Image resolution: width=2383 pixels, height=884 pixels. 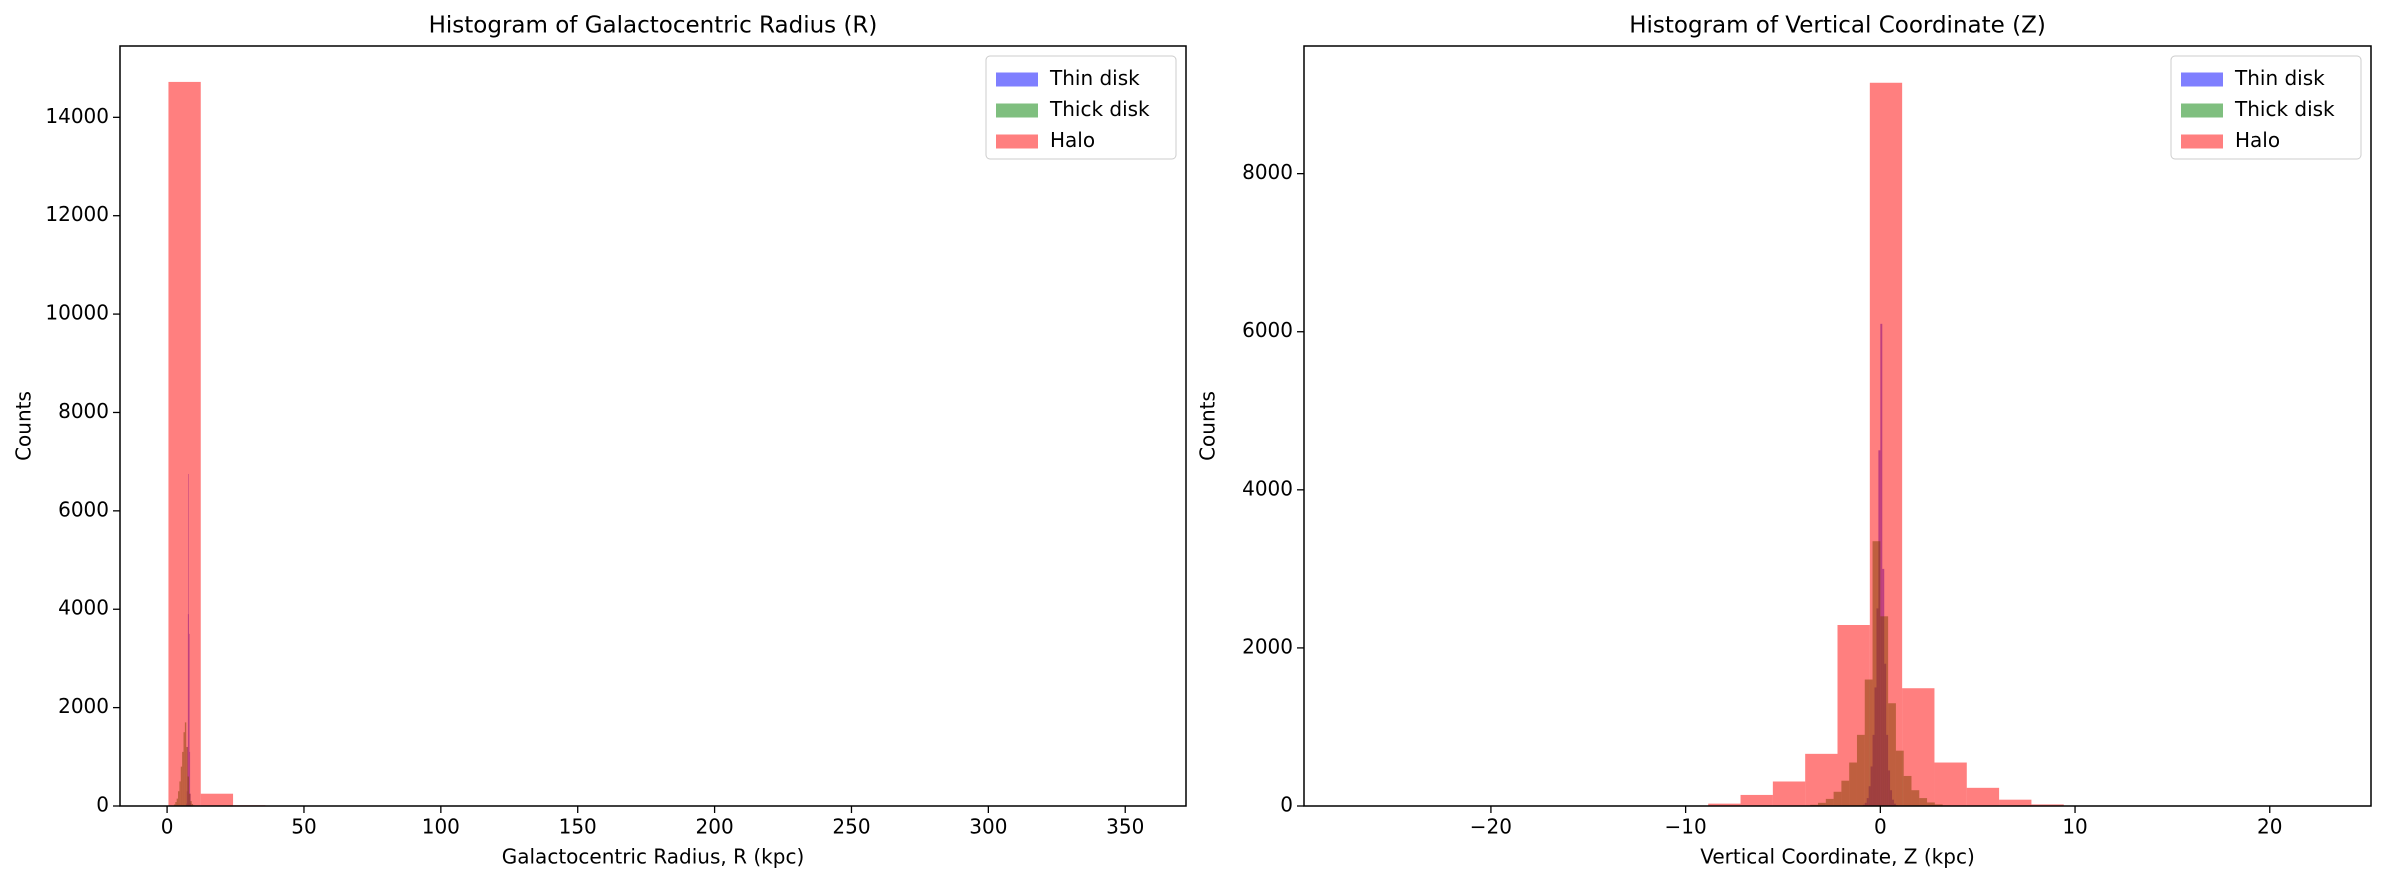 I want to click on y-tick-label: 10000, so click(x=77, y=313).